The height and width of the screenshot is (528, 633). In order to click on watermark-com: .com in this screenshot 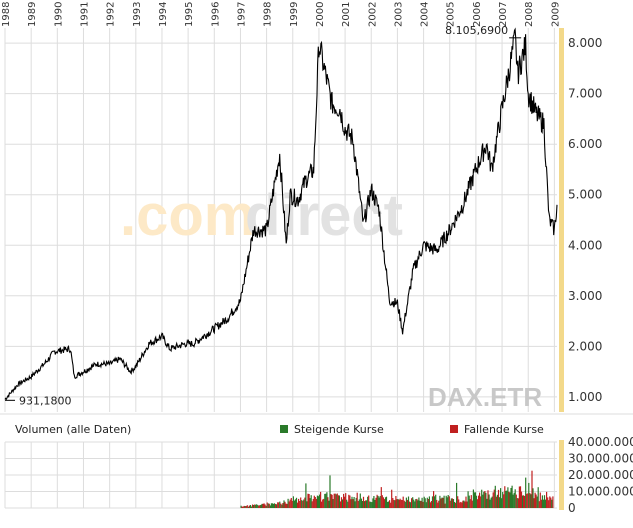, I will do `click(187, 215)`.